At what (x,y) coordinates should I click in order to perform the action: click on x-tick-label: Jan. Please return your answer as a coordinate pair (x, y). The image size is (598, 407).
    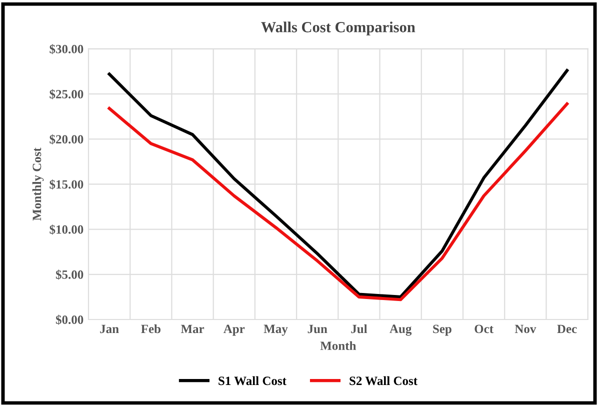
    Looking at the image, I should click on (109, 329).